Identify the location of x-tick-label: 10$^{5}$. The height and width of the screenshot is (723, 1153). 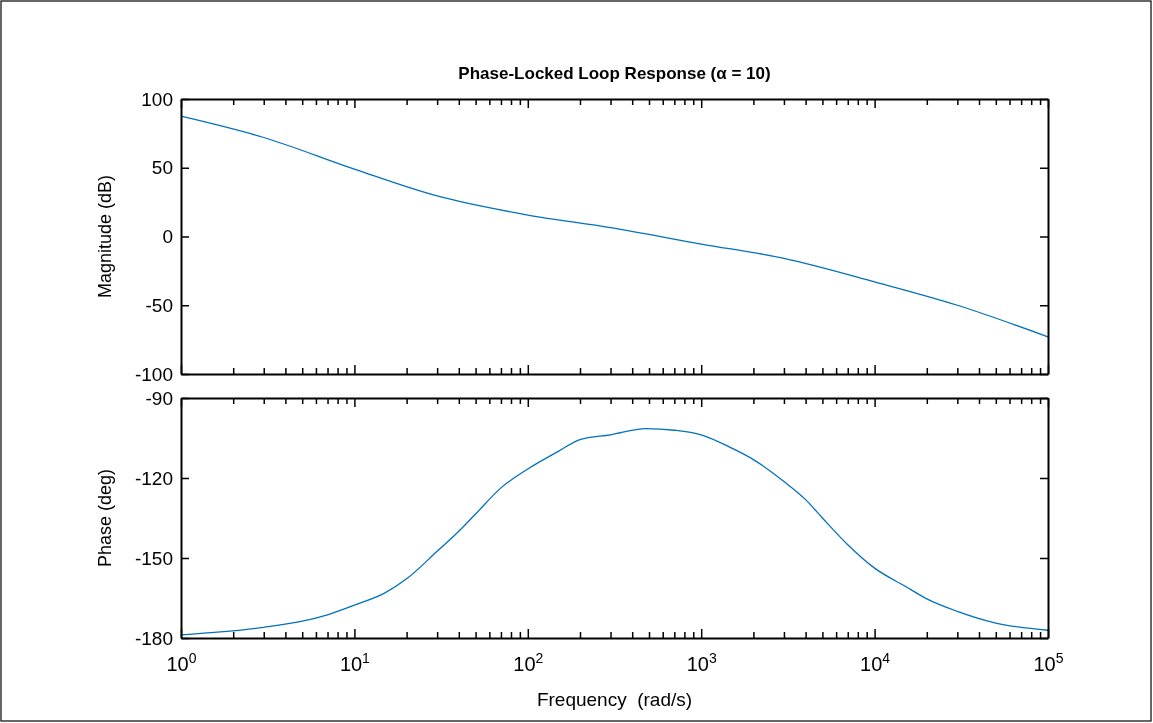
(1048, 662).